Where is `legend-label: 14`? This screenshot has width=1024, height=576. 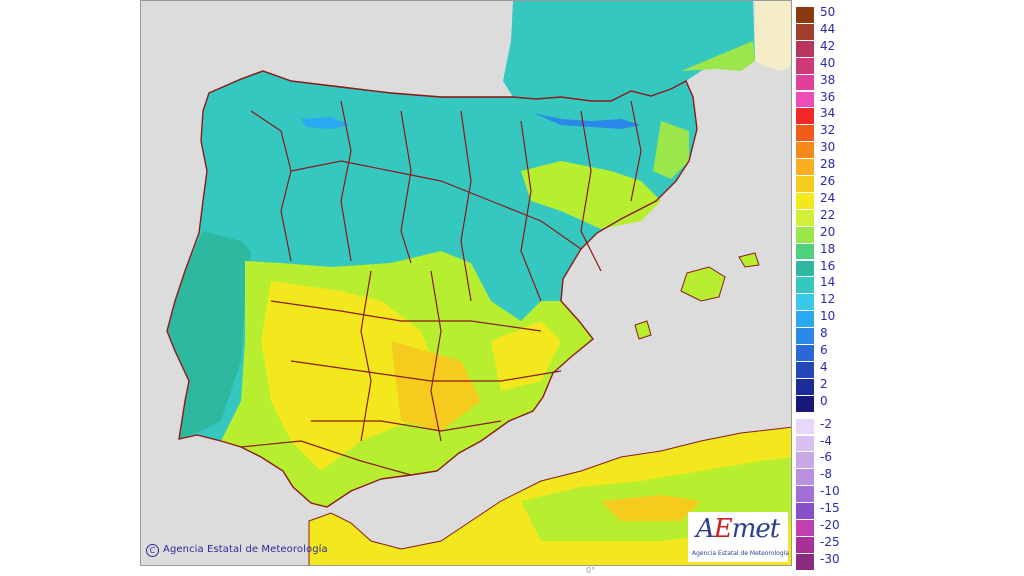
legend-label: 14 is located at coordinates (828, 282).